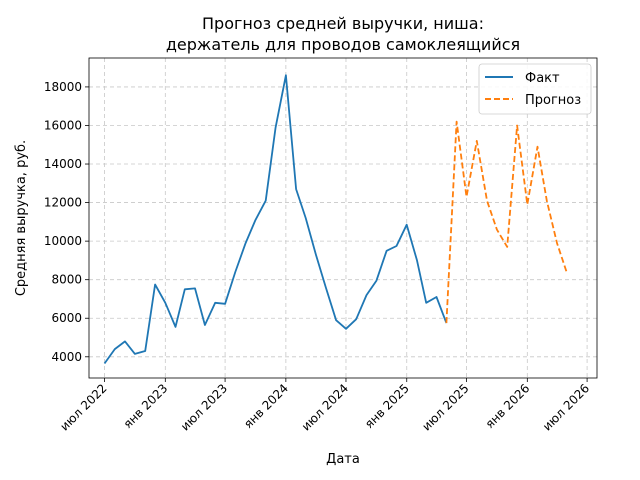 This screenshot has height=480, width=640. Describe the element at coordinates (21, 218) in the screenshot. I see `y-axis-label: Средняя выручка, руб.` at that location.